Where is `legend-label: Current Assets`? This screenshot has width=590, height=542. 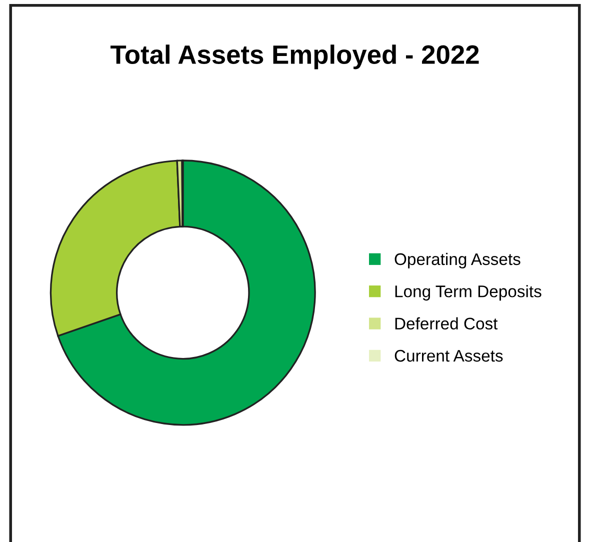
legend-label: Current Assets is located at coordinates (448, 356).